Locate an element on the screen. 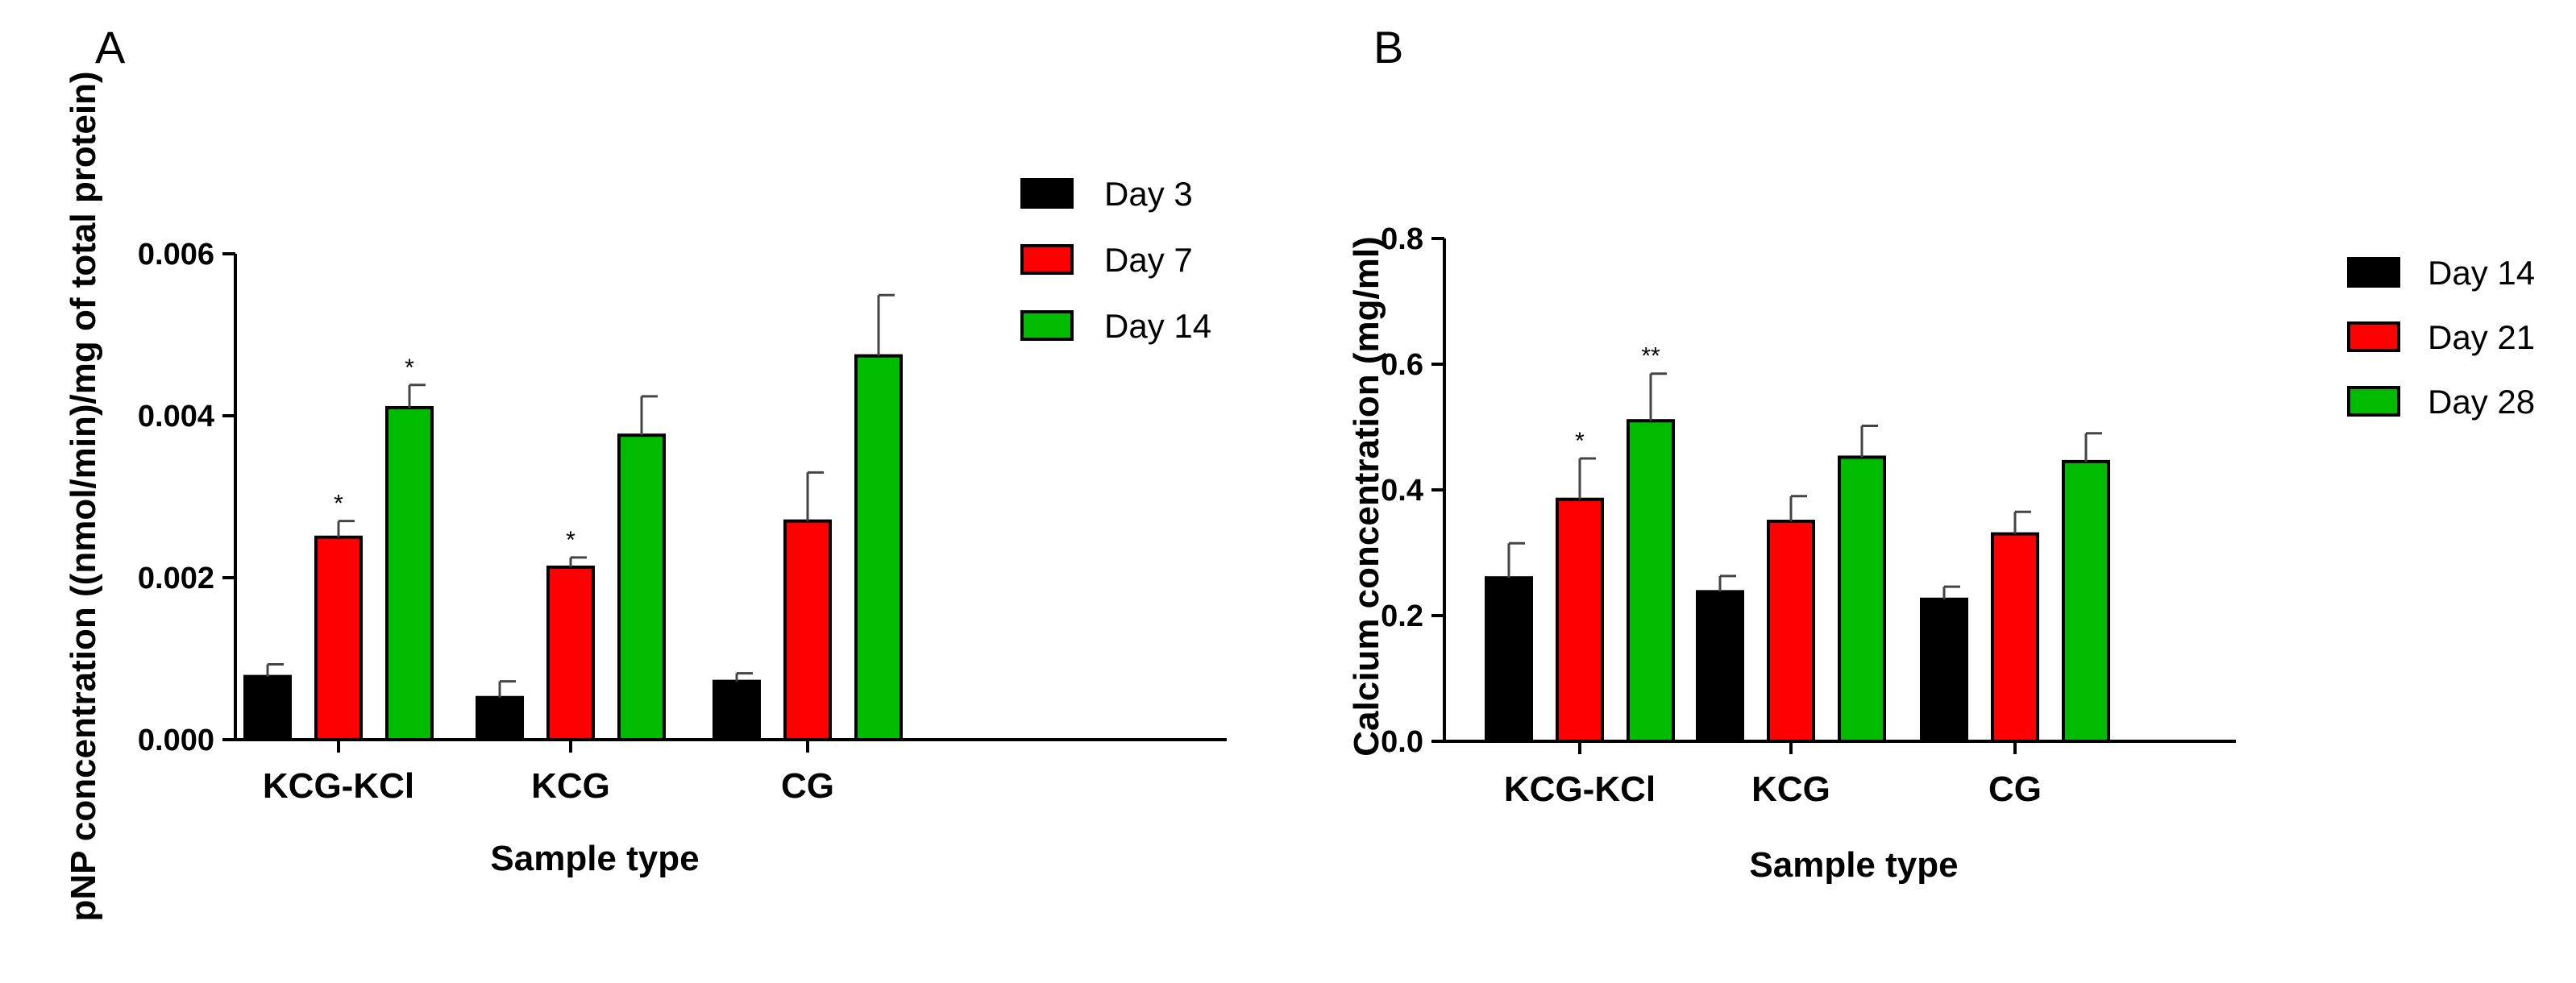  y-tick-label: 0.8 is located at coordinates (1402, 239).